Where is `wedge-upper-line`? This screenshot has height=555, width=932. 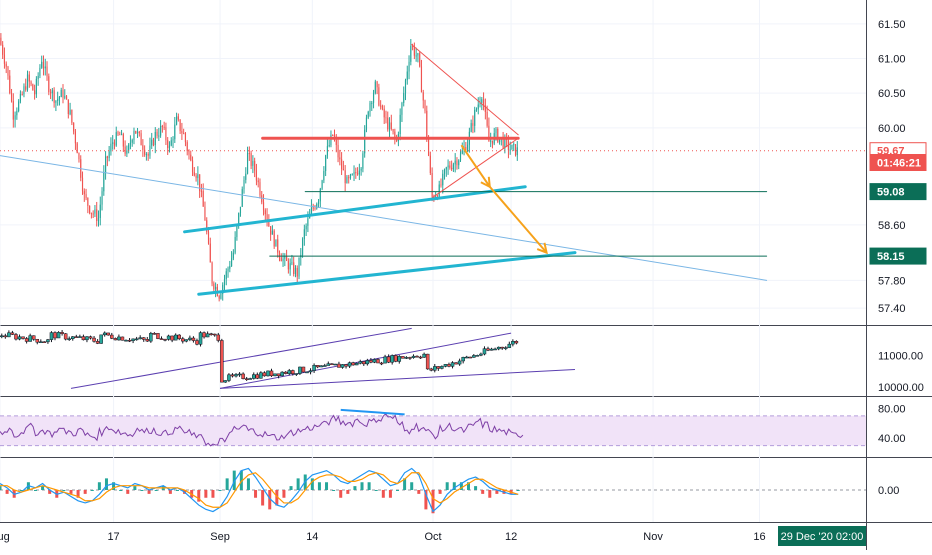 wedge-upper-line is located at coordinates (465, 90).